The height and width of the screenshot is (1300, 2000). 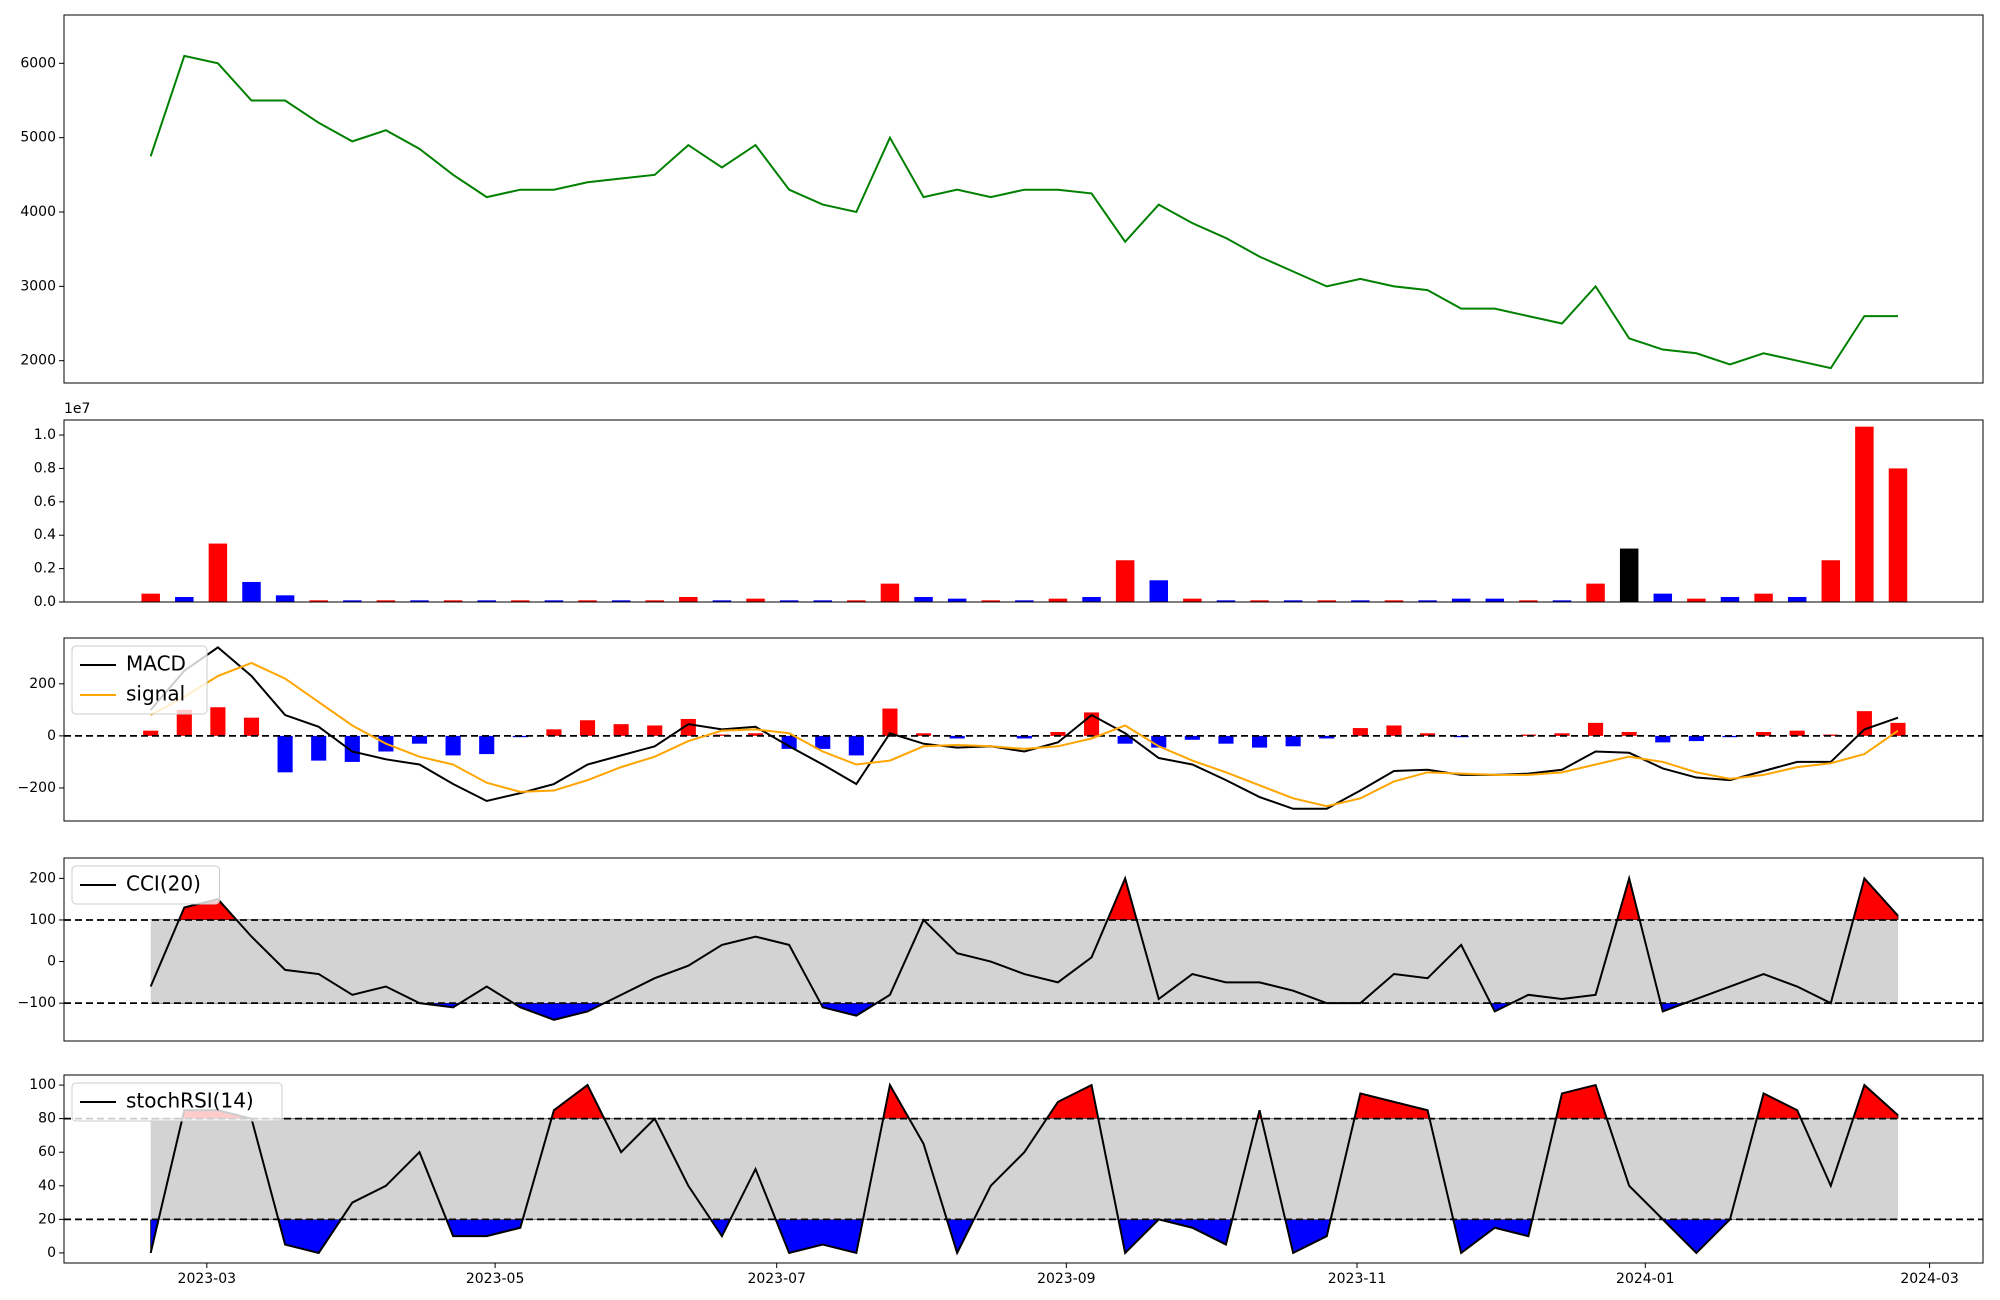 What do you see at coordinates (47, 1152) in the screenshot?
I see `y-tick-label: 60` at bounding box center [47, 1152].